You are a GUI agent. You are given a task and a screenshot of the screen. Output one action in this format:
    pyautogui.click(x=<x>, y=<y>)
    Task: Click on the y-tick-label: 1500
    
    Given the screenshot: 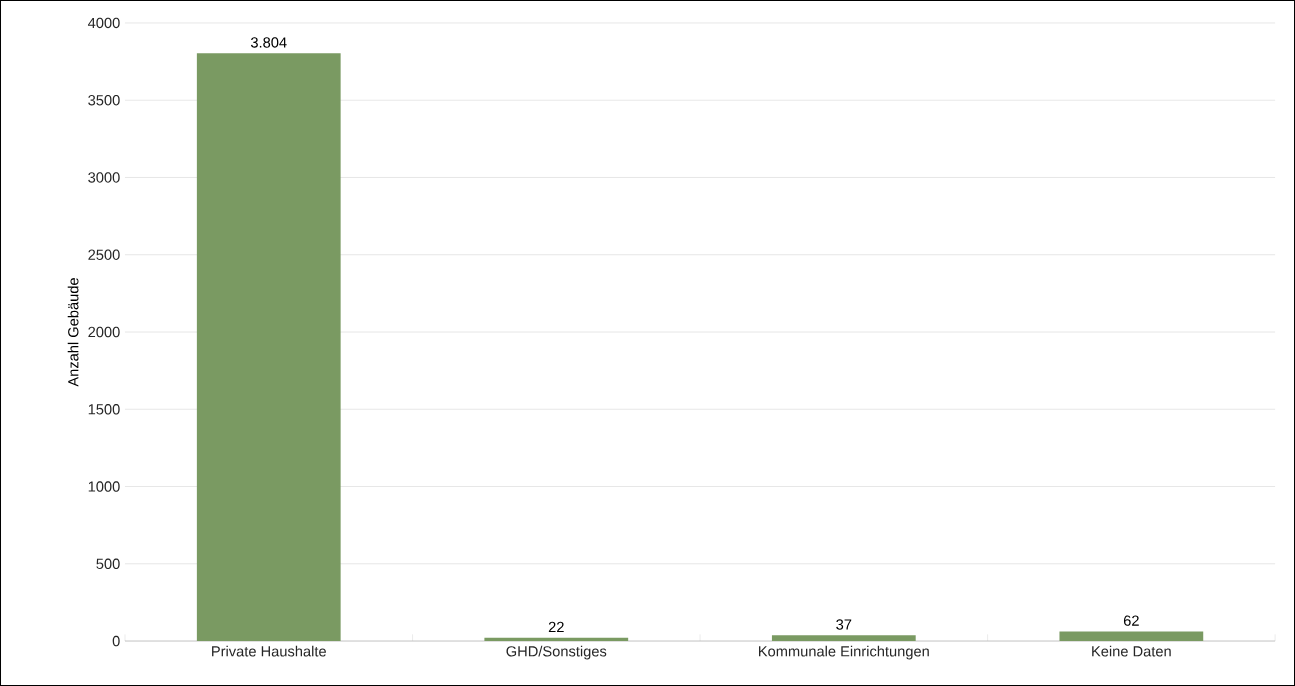 What is the action you would take?
    pyautogui.click(x=104, y=409)
    